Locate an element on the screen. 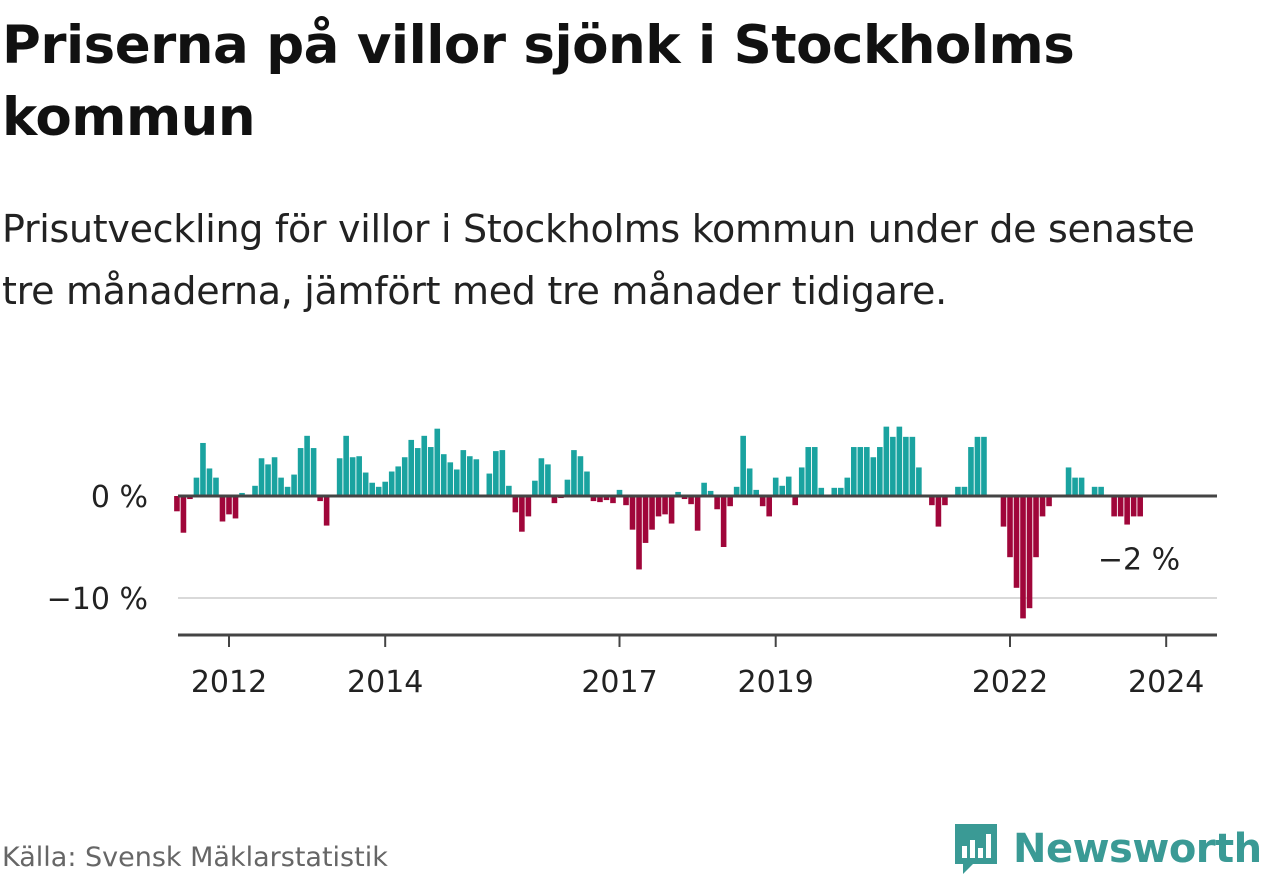  brand-name: Newsworthy is located at coordinates (1137, 849).